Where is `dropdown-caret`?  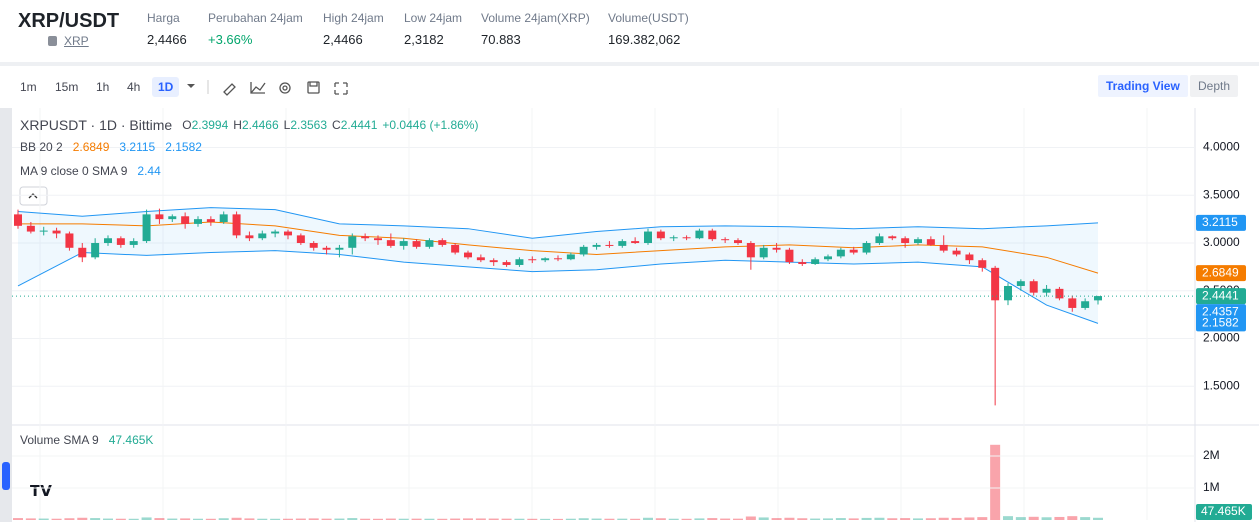
dropdown-caret is located at coordinates (191, 86).